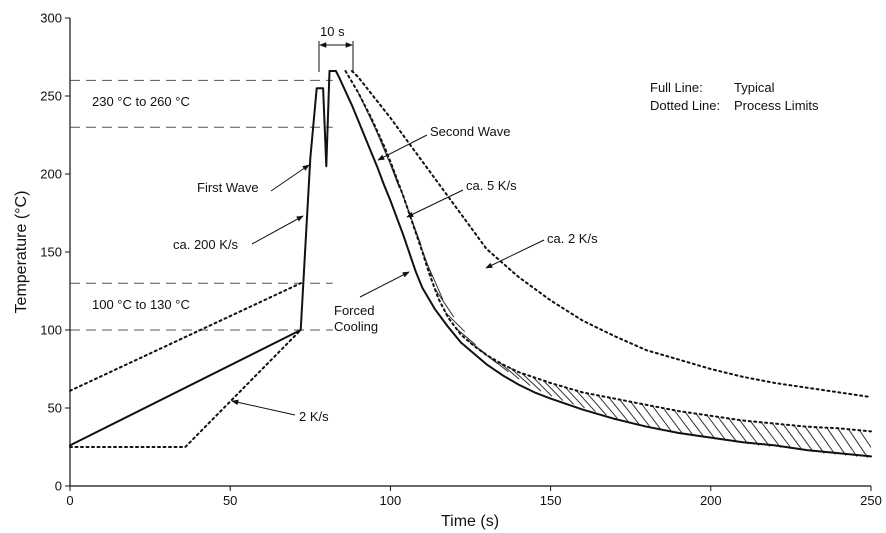 The image size is (886, 533). Describe the element at coordinates (228, 187) in the screenshot. I see `annotation-first-wave: First Wave` at that location.